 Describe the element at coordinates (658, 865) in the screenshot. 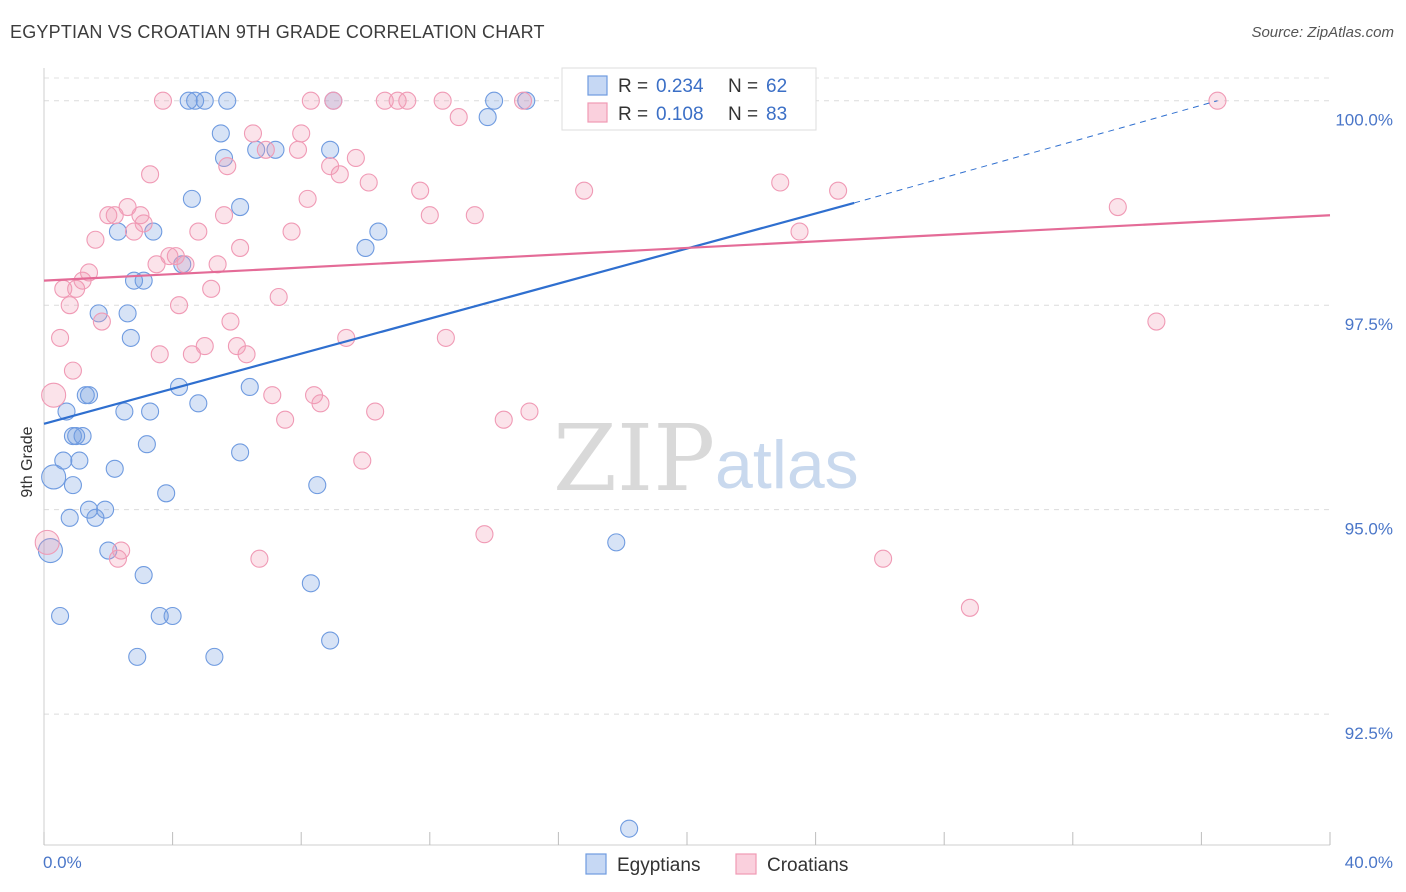

I see `bottom-legend-egyptians: Egyptians` at that location.